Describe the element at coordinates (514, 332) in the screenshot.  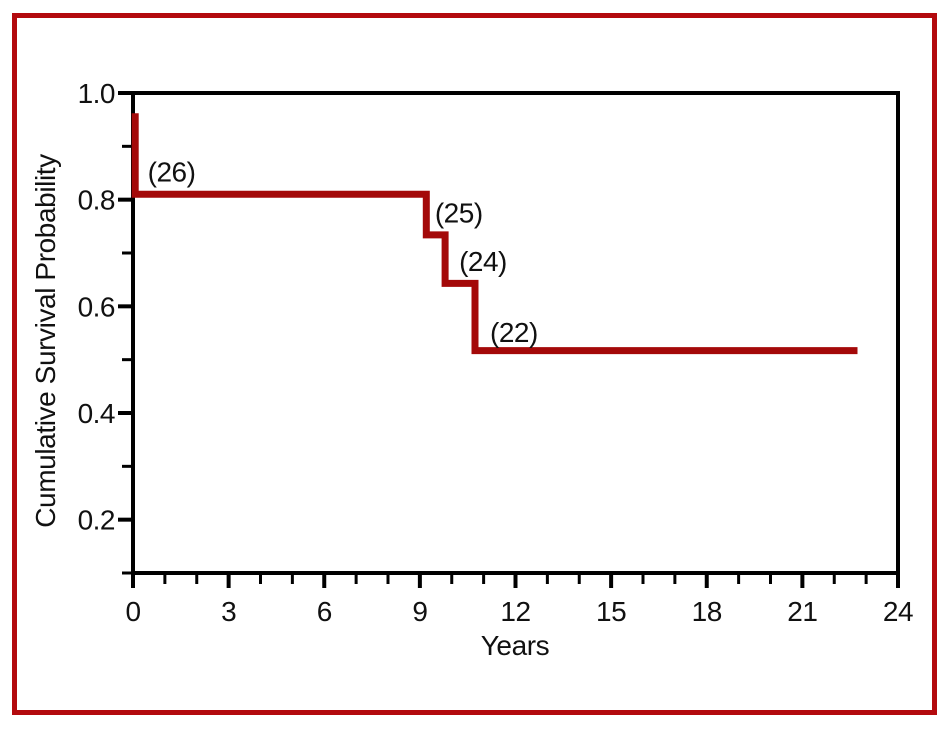
I see `at-risk-annotation: (22)` at that location.